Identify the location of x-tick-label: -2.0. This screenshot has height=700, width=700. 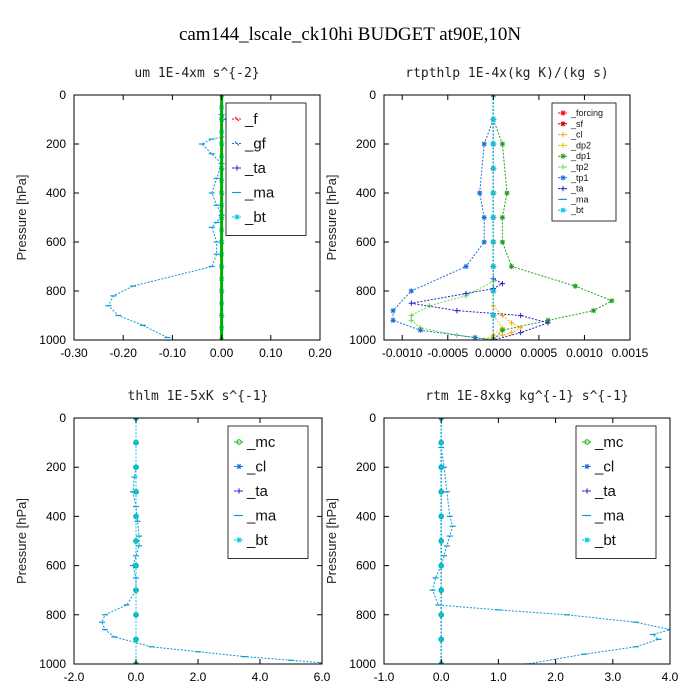
(74, 677).